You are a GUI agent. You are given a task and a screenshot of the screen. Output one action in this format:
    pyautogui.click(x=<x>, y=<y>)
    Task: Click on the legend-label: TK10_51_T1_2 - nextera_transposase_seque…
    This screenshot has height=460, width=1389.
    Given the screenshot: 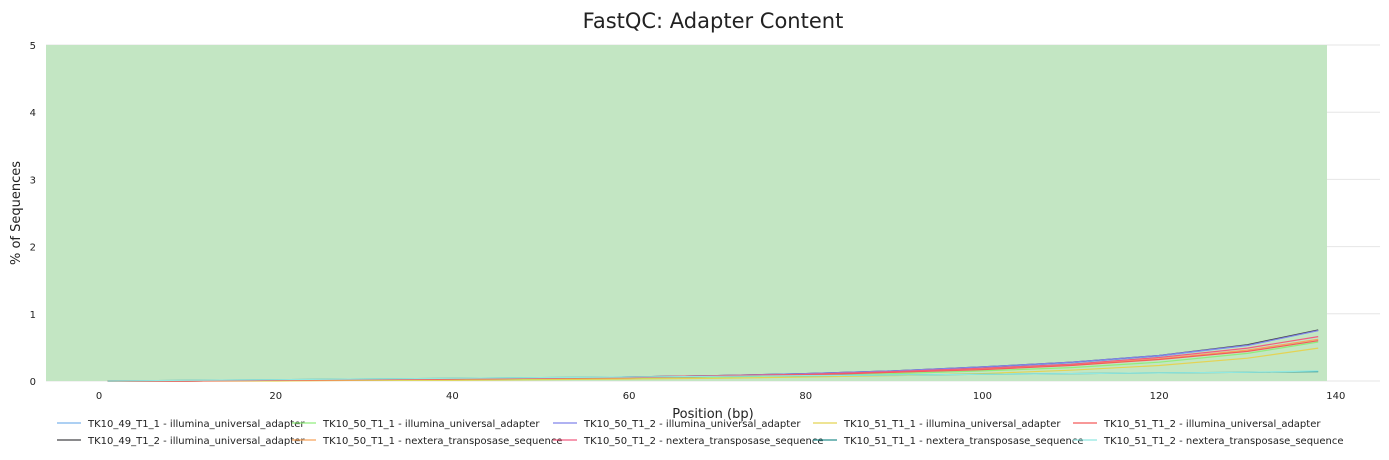 What is the action you would take?
    pyautogui.click(x=1223, y=441)
    